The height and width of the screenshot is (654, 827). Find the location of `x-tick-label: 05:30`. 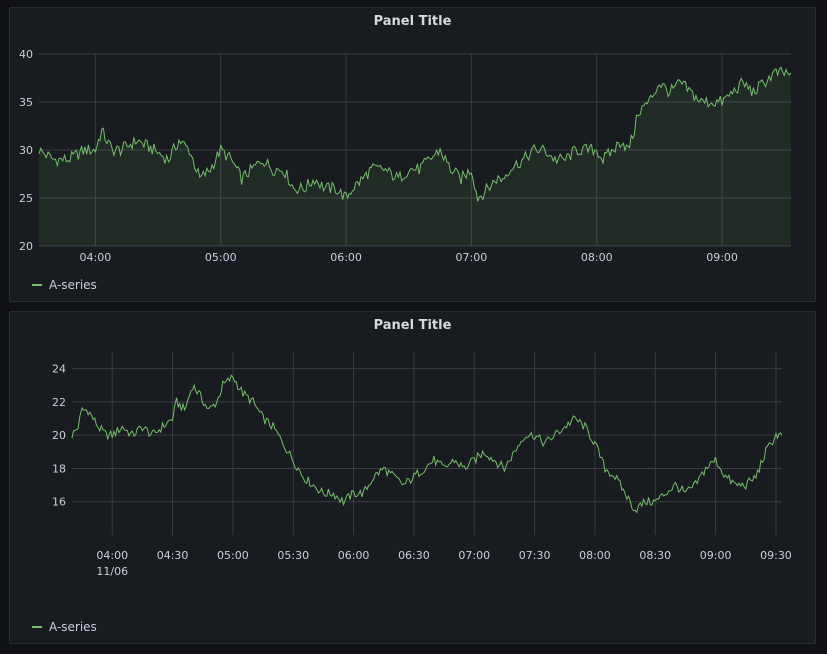

x-tick-label: 05:30 is located at coordinates (293, 555).